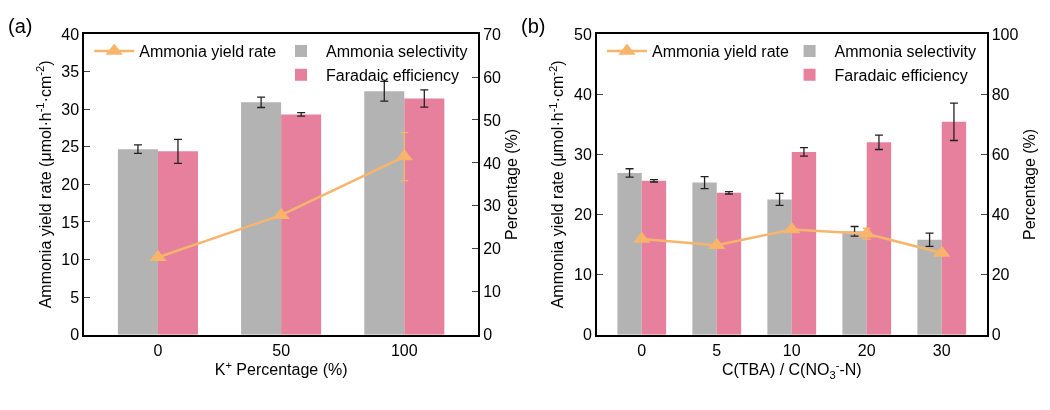  I want to click on x-tick-label: 20, so click(866, 350).